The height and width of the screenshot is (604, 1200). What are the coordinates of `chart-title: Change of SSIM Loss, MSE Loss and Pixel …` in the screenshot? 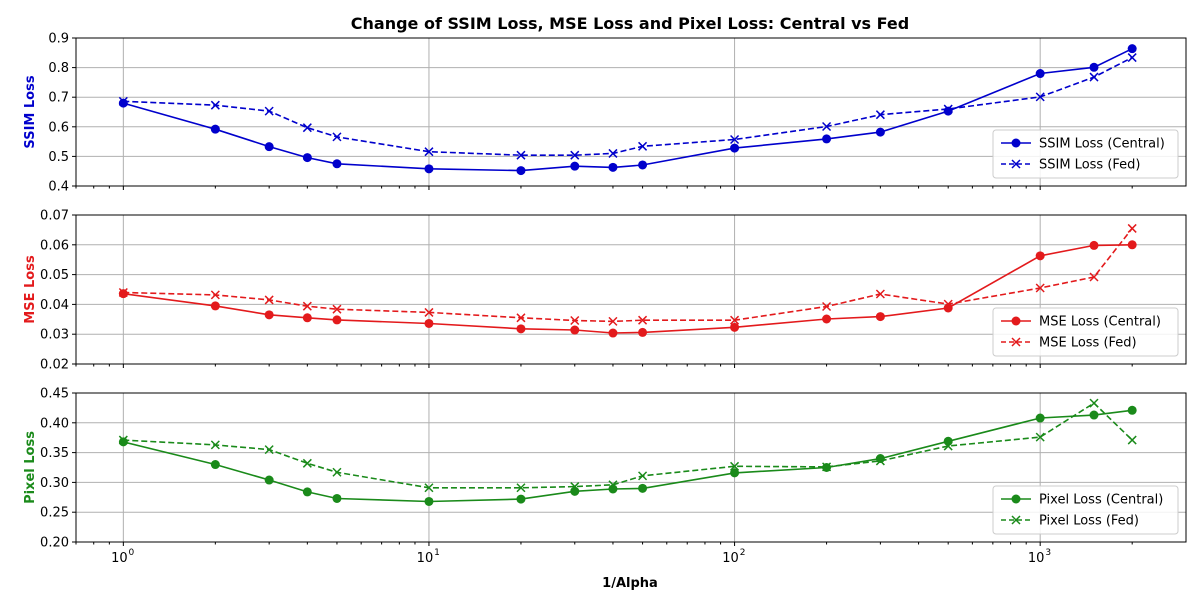 It's located at (630, 23).